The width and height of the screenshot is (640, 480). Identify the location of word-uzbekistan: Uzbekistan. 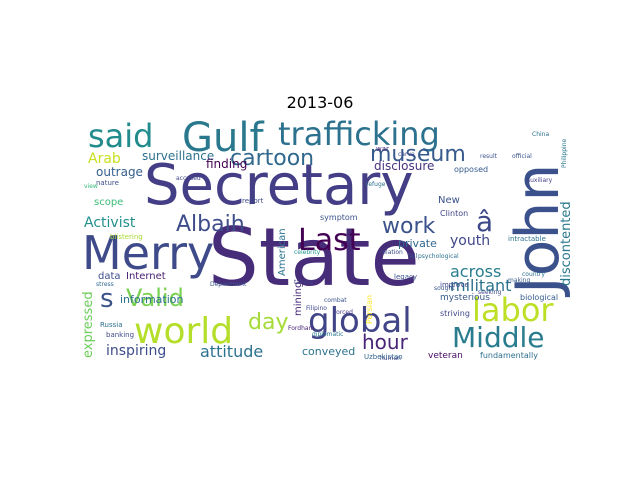
(383, 357).